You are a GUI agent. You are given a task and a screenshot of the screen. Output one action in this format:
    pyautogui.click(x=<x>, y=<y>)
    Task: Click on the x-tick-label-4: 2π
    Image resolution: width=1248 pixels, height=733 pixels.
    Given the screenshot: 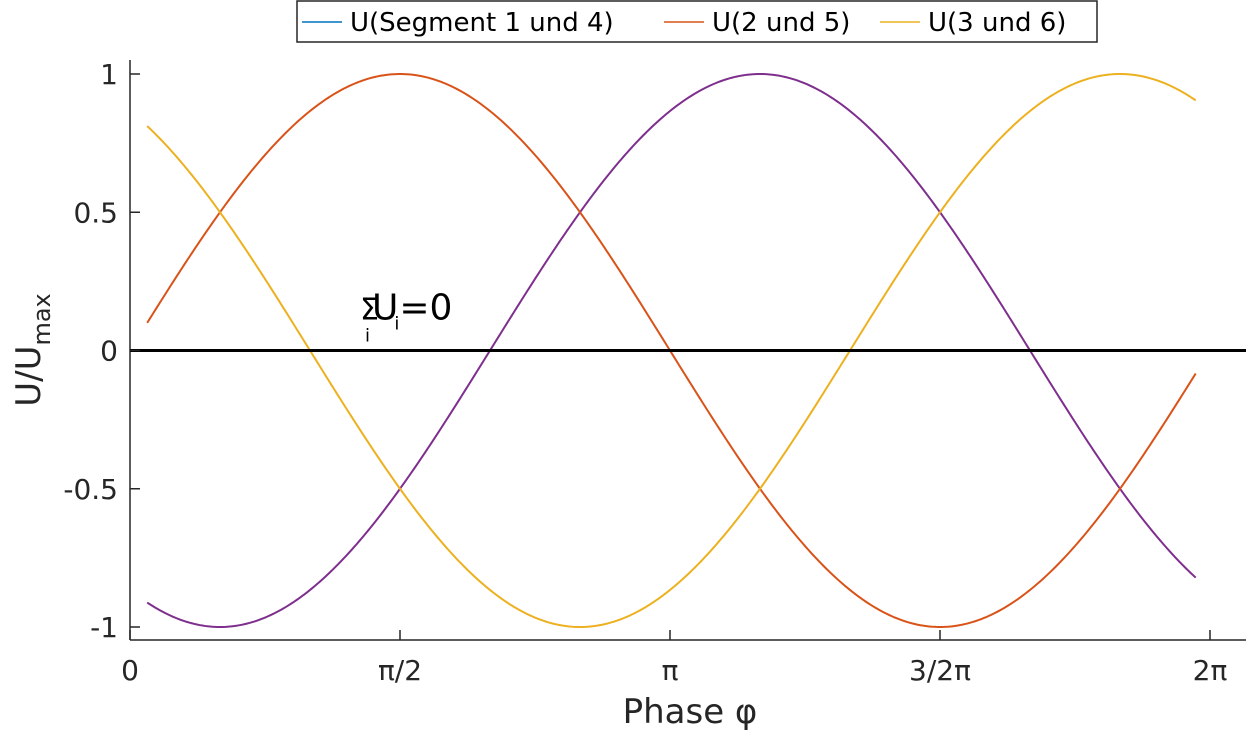 What is the action you would take?
    pyautogui.click(x=1210, y=670)
    